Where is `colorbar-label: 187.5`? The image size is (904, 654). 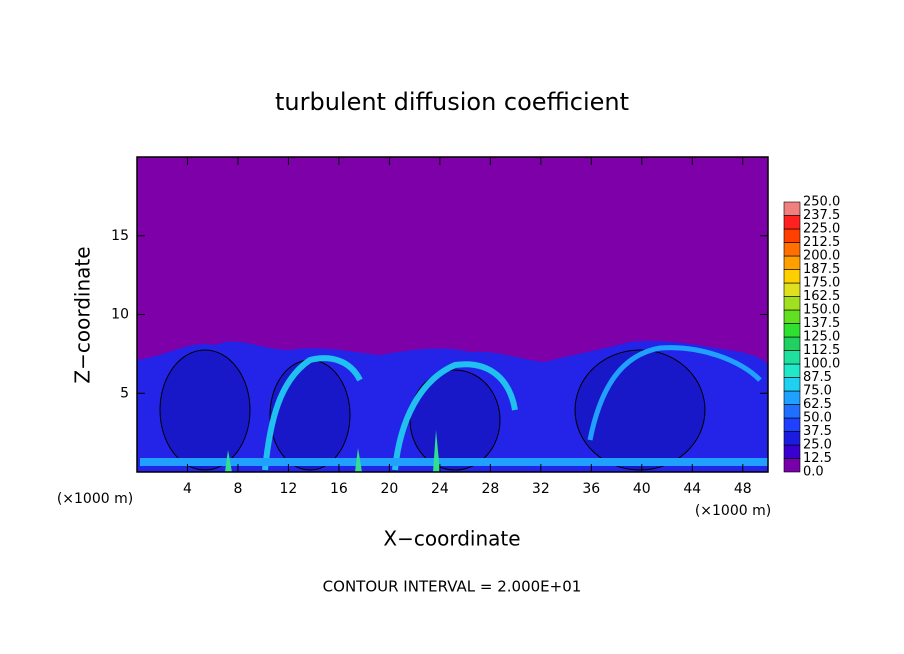 colorbar-label: 187.5 is located at coordinates (821, 269).